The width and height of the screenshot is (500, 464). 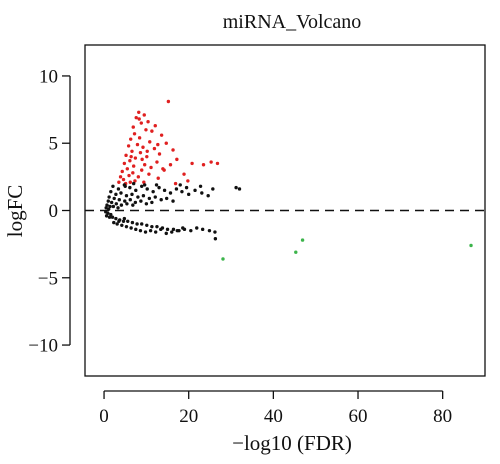 What do you see at coordinates (43, 346) in the screenshot?
I see `y-tick-label: −10` at bounding box center [43, 346].